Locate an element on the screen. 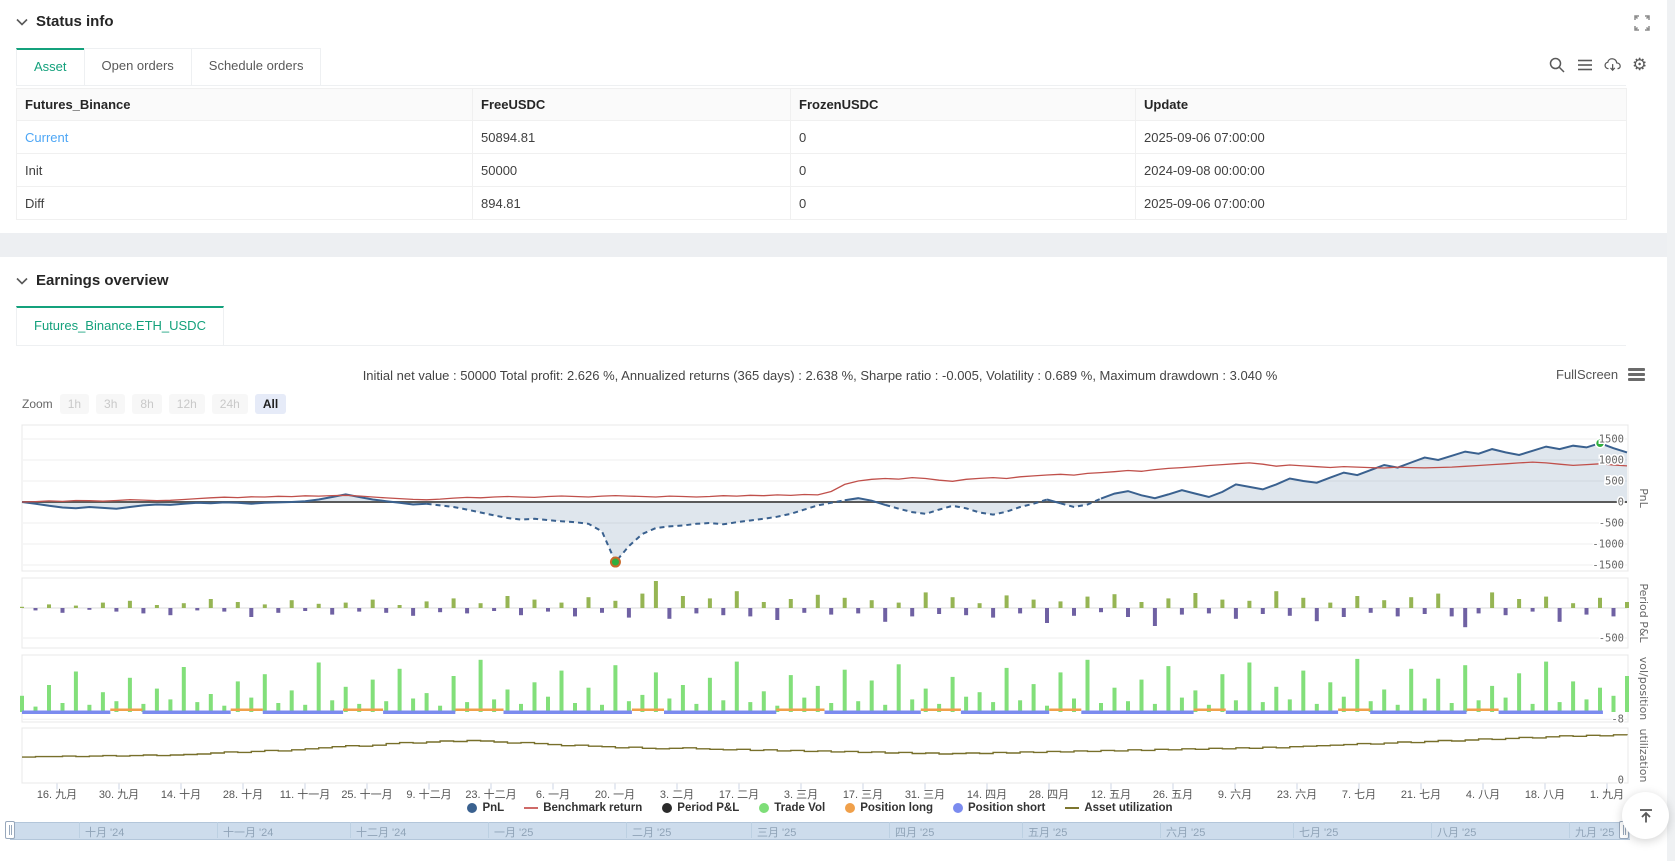 The width and height of the screenshot is (1675, 861). navigator-month-label: 十二月 '24 is located at coordinates (381, 833).